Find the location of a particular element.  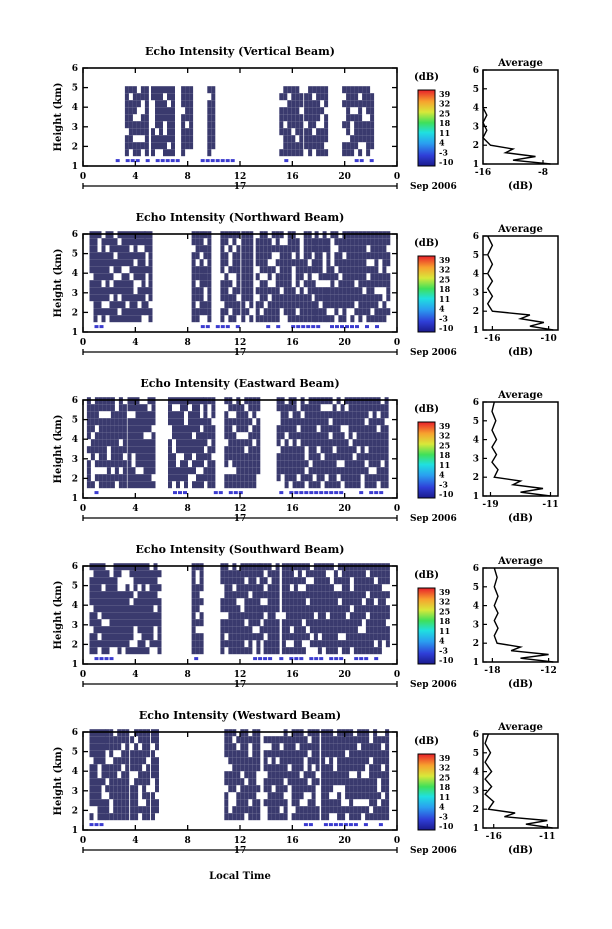

x-tick-label: 12 is located at coordinates (240, 177).